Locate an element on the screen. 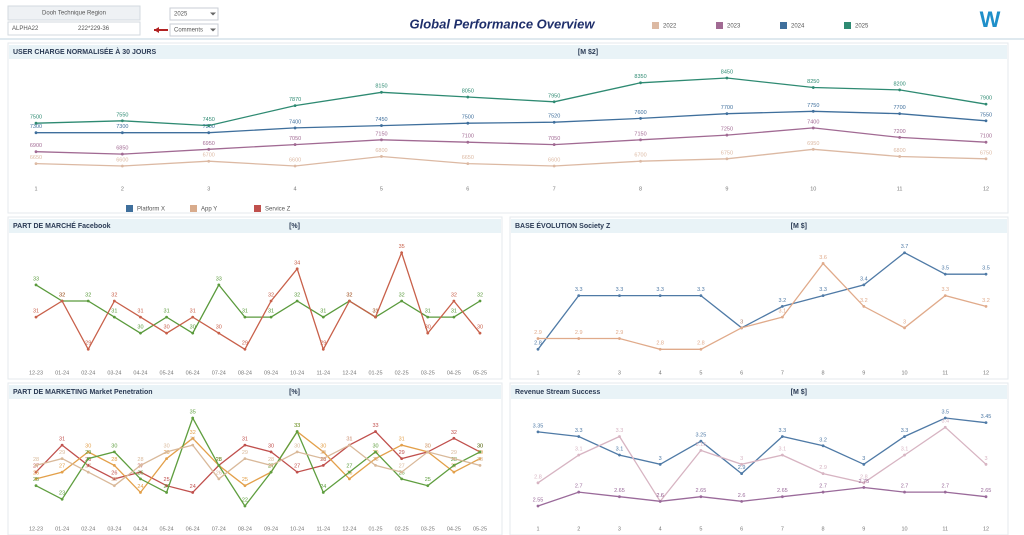  comment-dropdown is located at coordinates (194, 30).